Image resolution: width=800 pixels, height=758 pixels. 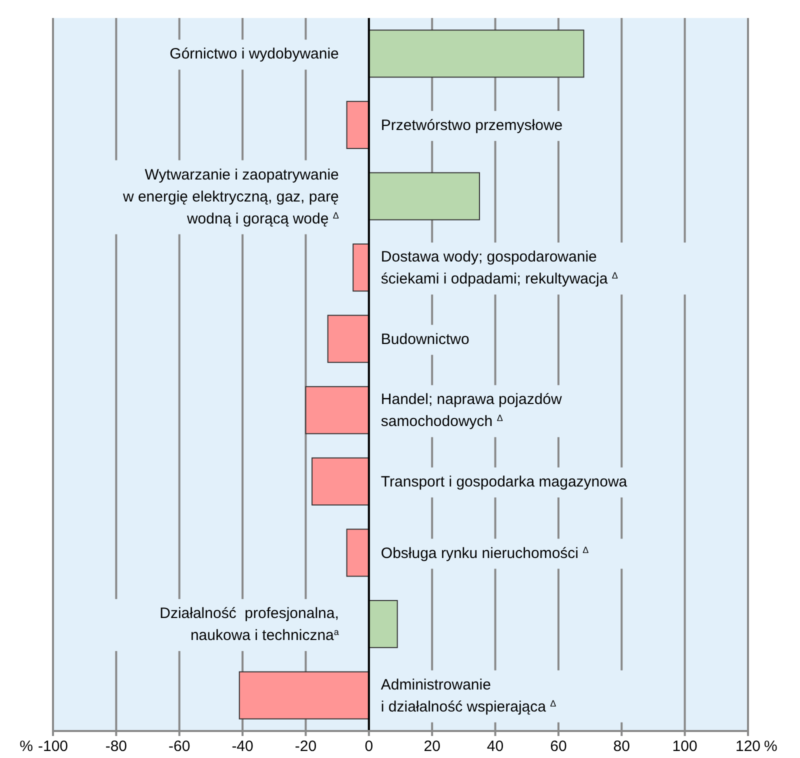 I want to click on y-tick-label: Obsługa rynku nieruchomości $^{Δ}$, so click(x=484, y=553).